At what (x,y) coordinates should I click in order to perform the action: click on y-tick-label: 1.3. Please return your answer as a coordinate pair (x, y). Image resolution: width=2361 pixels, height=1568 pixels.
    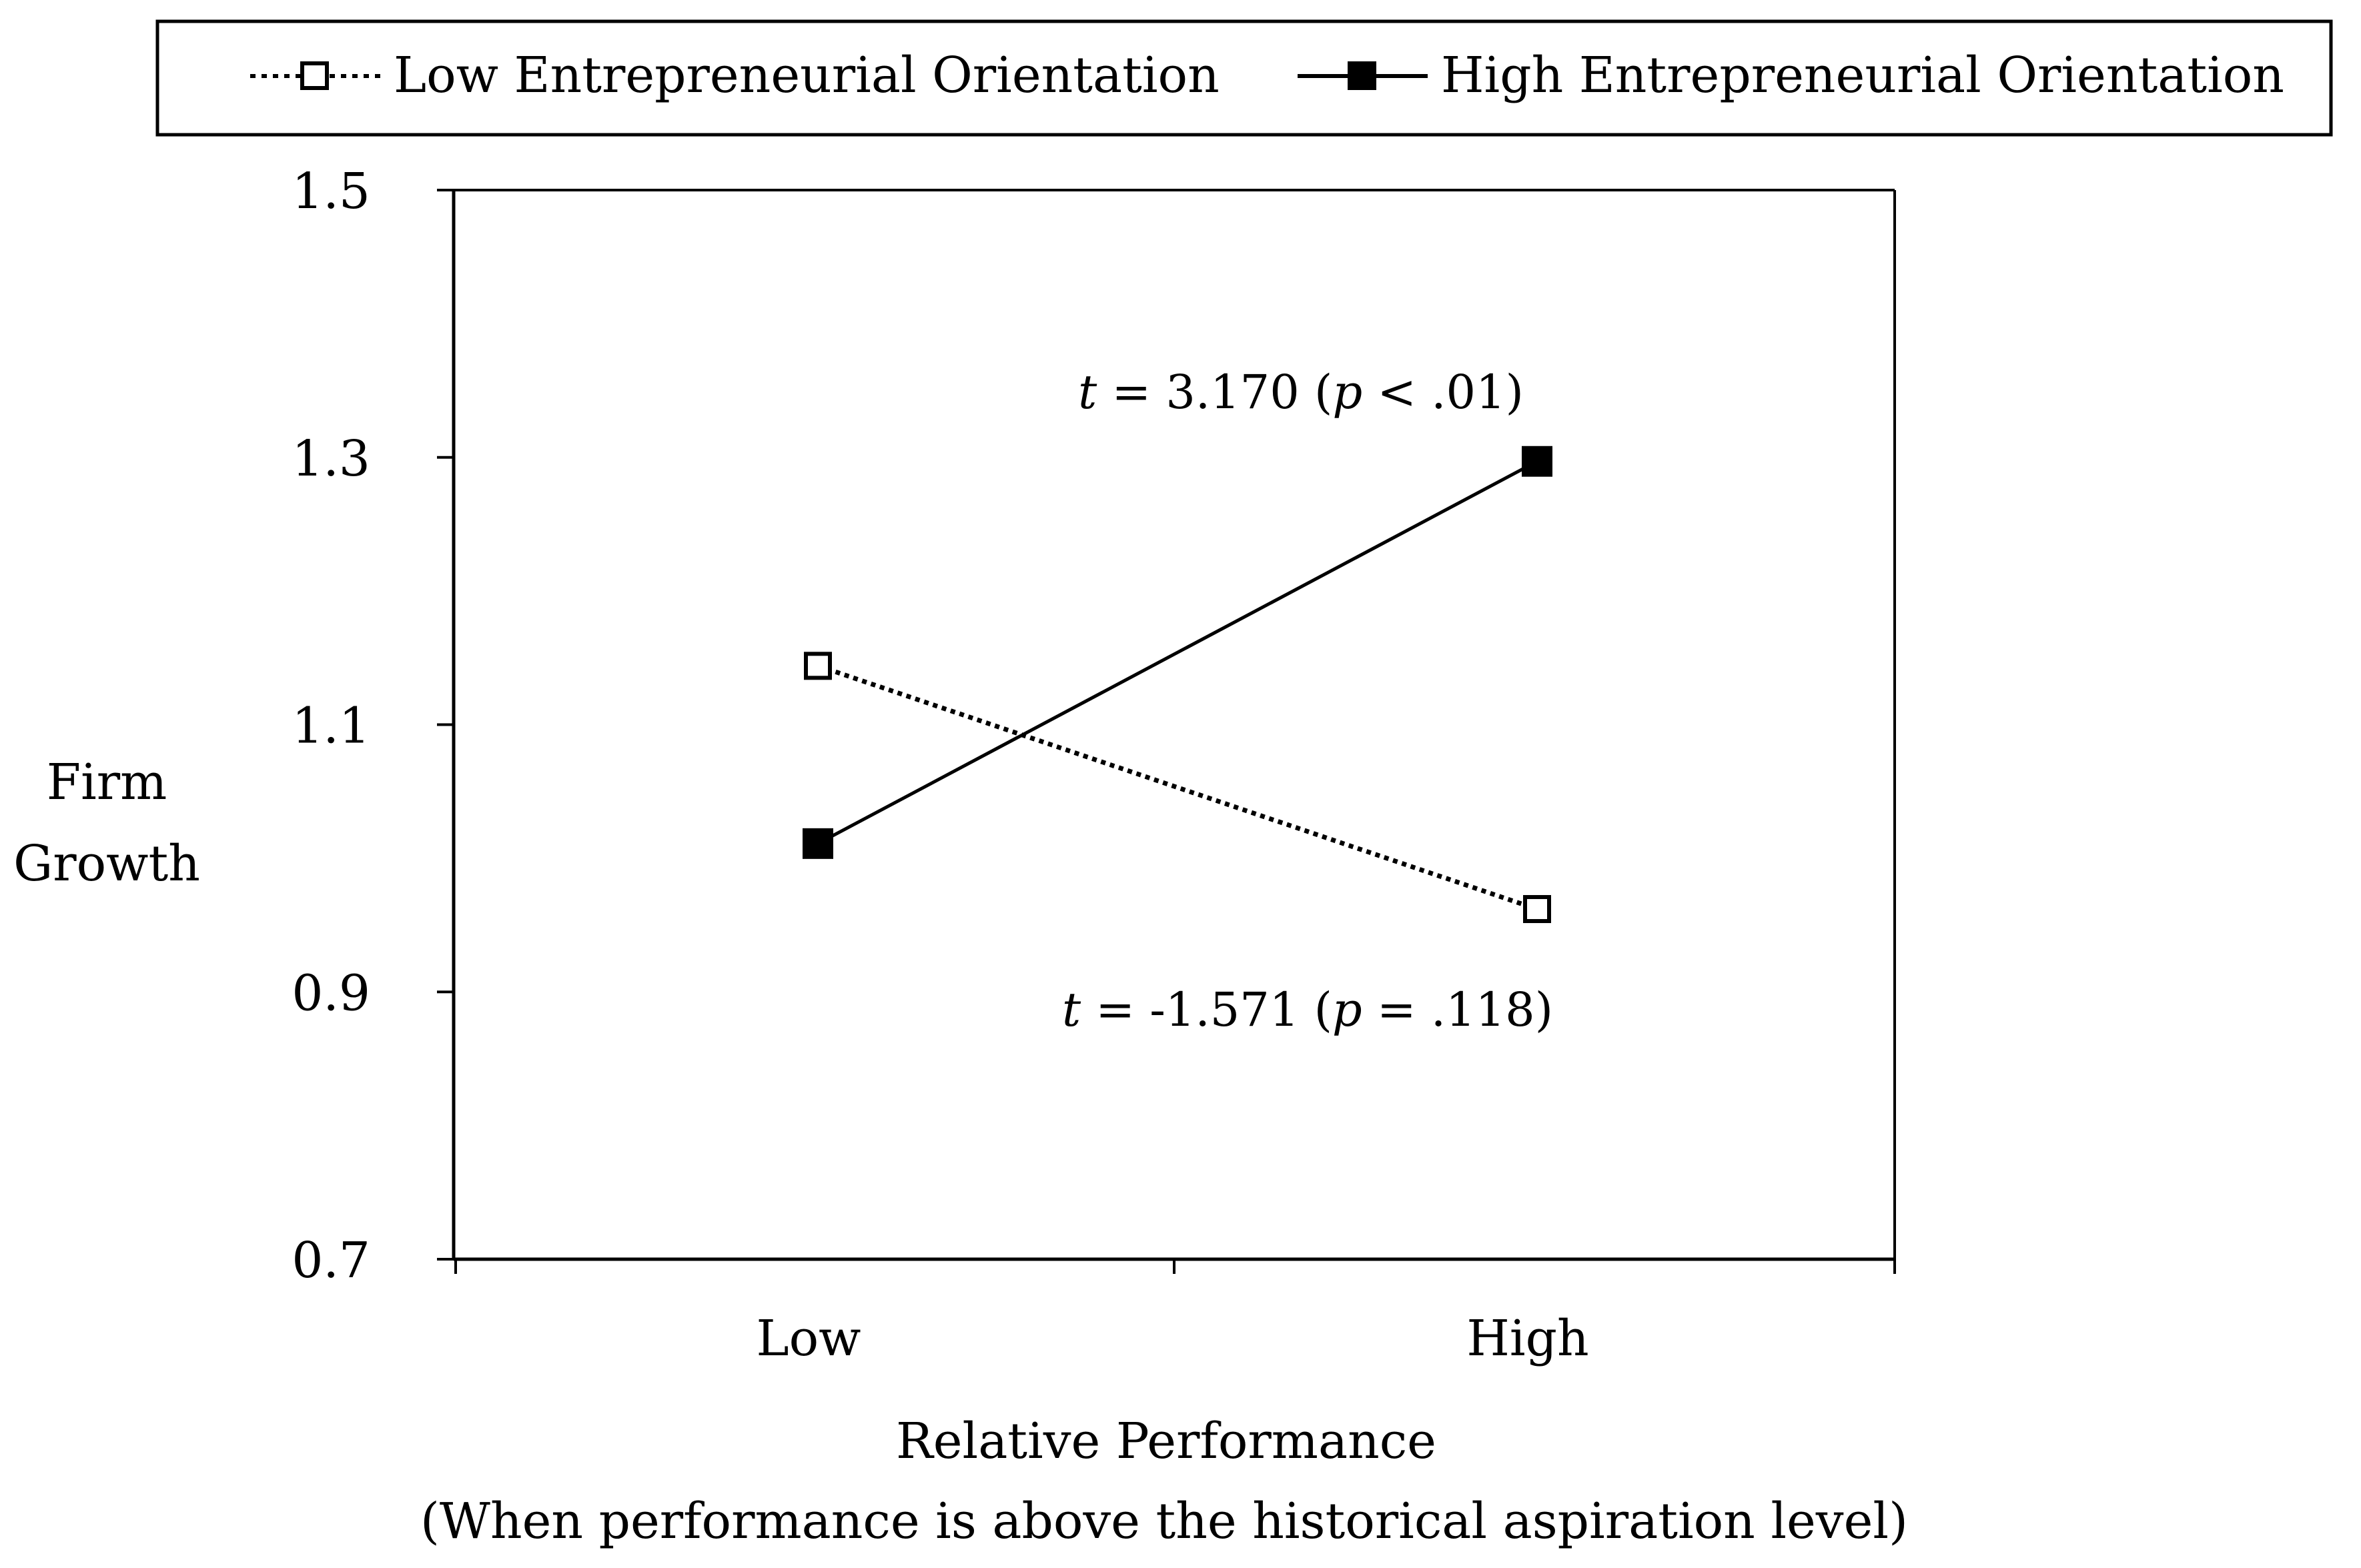
    Looking at the image, I should click on (331, 459).